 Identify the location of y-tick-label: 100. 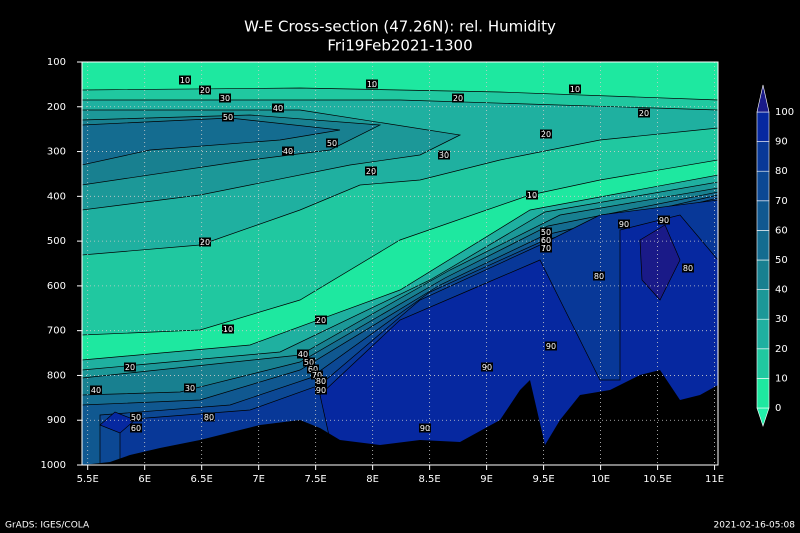
(56, 62).